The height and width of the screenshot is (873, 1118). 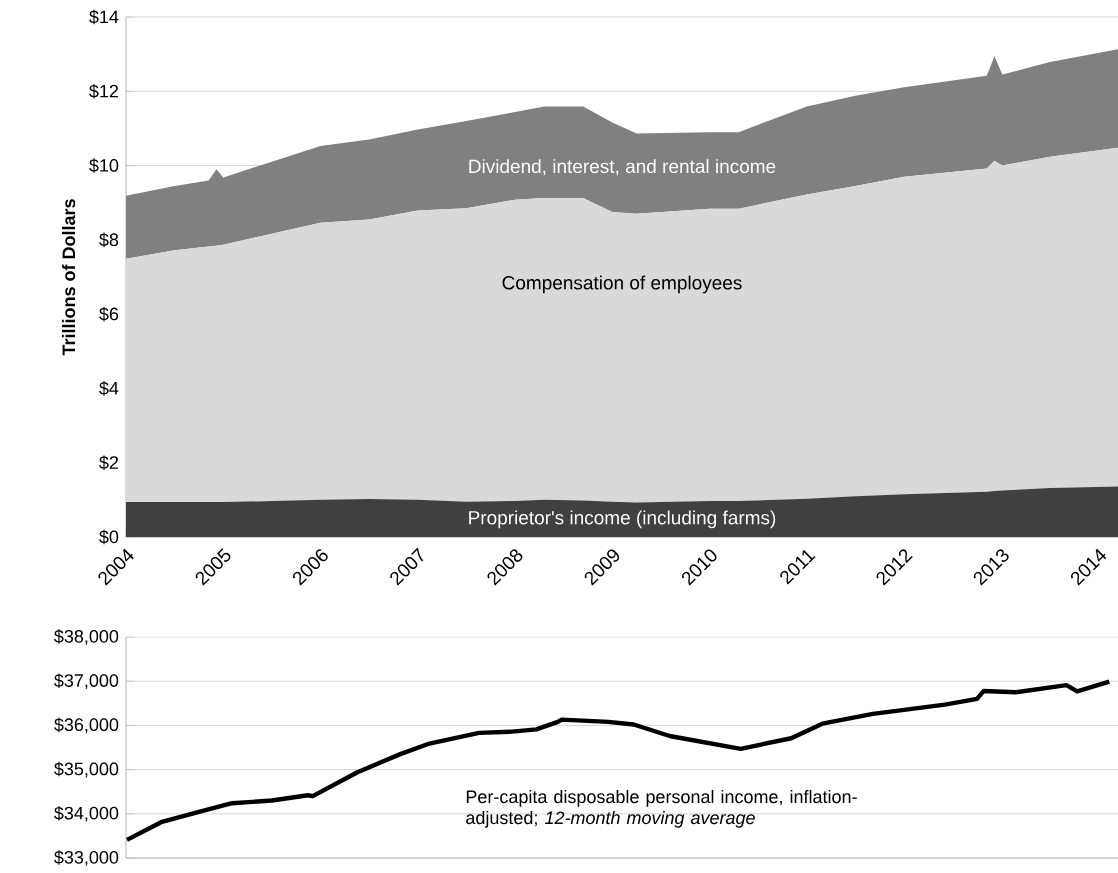 I want to click on series-label: Proprietor's income (including farms), so click(x=622, y=519).